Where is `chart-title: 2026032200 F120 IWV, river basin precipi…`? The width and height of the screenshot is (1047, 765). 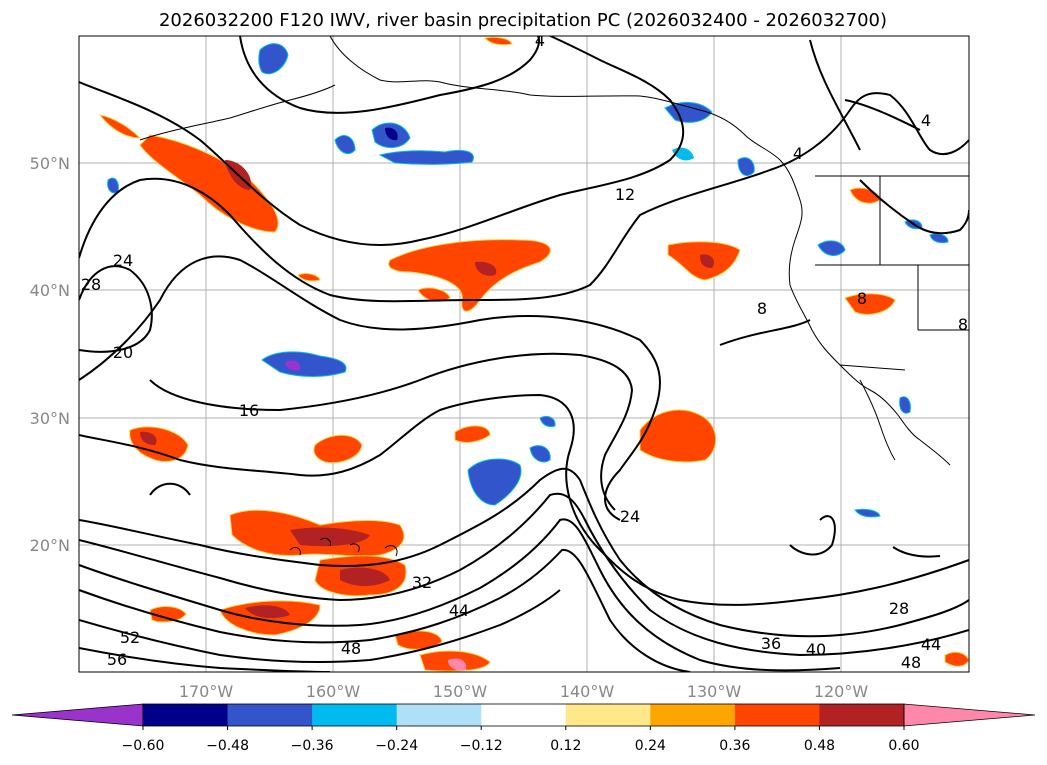
chart-title: 2026032200 F120 IWV, river basin precipi… is located at coordinates (523, 20).